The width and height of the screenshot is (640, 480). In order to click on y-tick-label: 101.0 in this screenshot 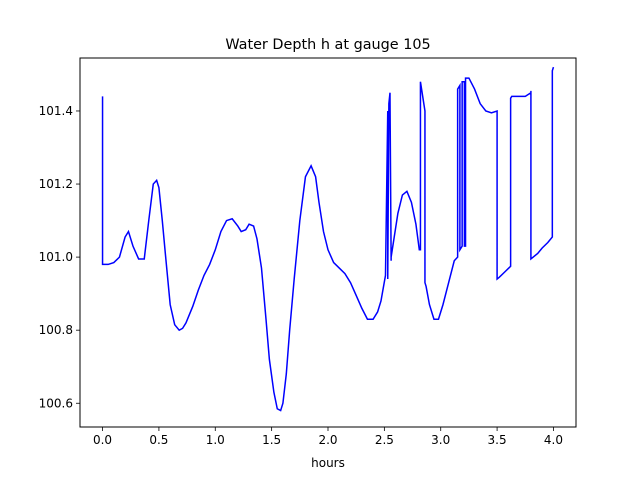, I will do `click(56, 257)`.